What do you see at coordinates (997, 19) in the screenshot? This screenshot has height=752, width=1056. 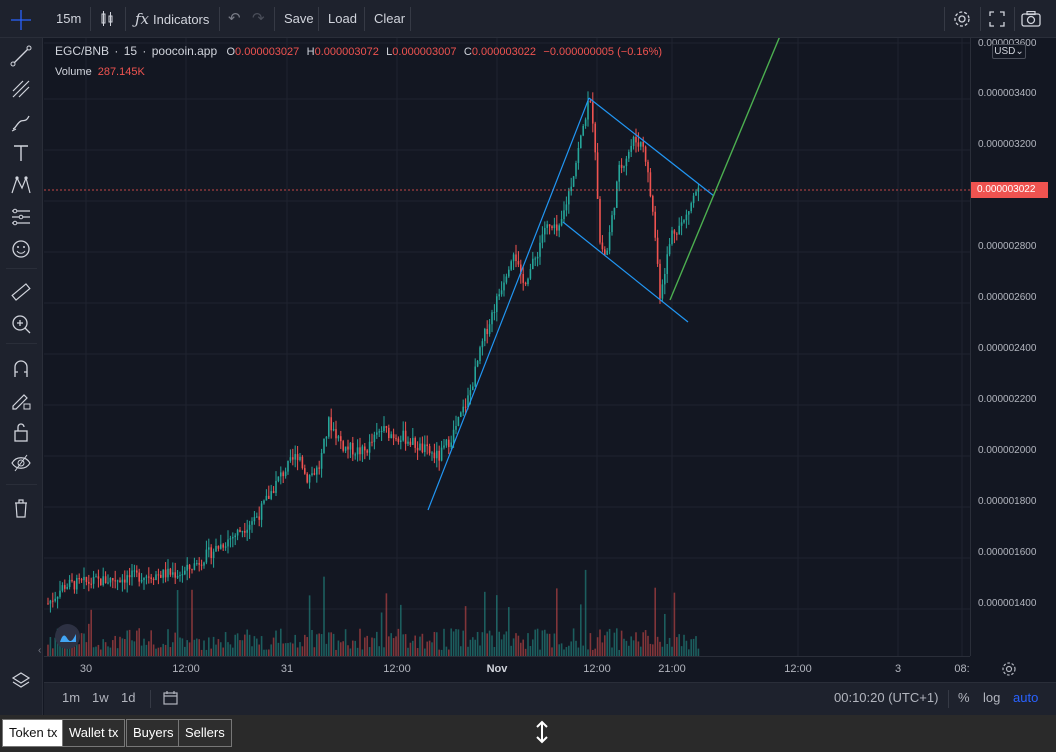 I see `fullscreen-icon` at bounding box center [997, 19].